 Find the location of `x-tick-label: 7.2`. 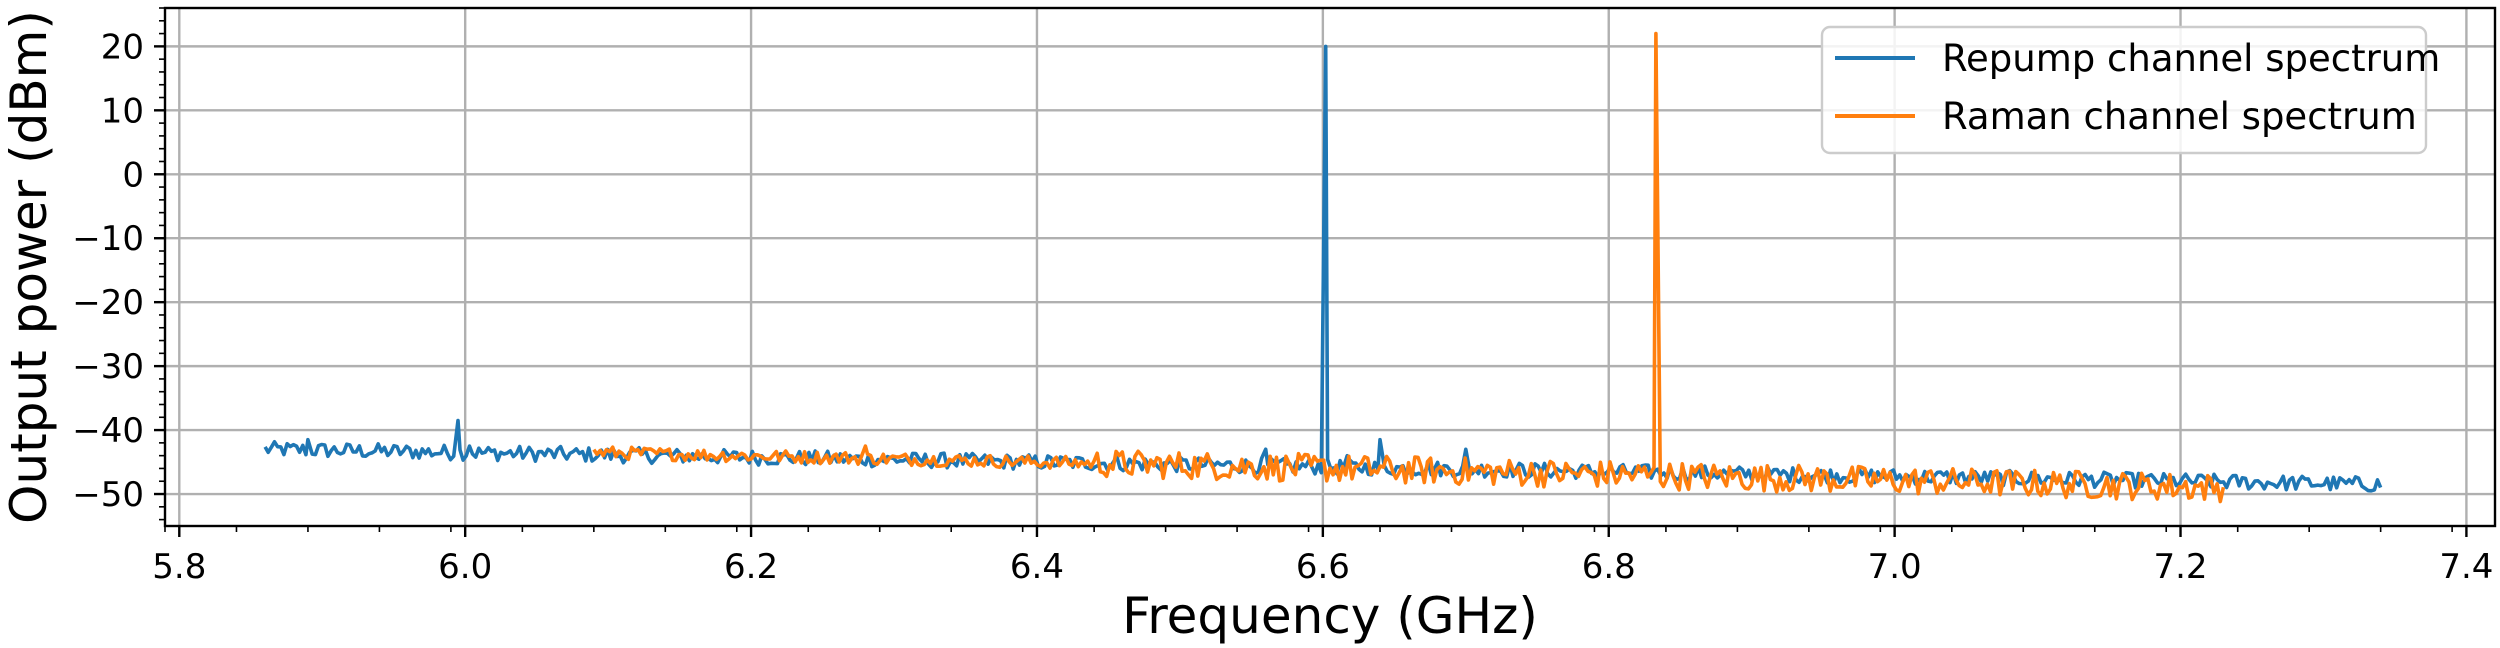

x-tick-label: 7.2 is located at coordinates (2180, 567).